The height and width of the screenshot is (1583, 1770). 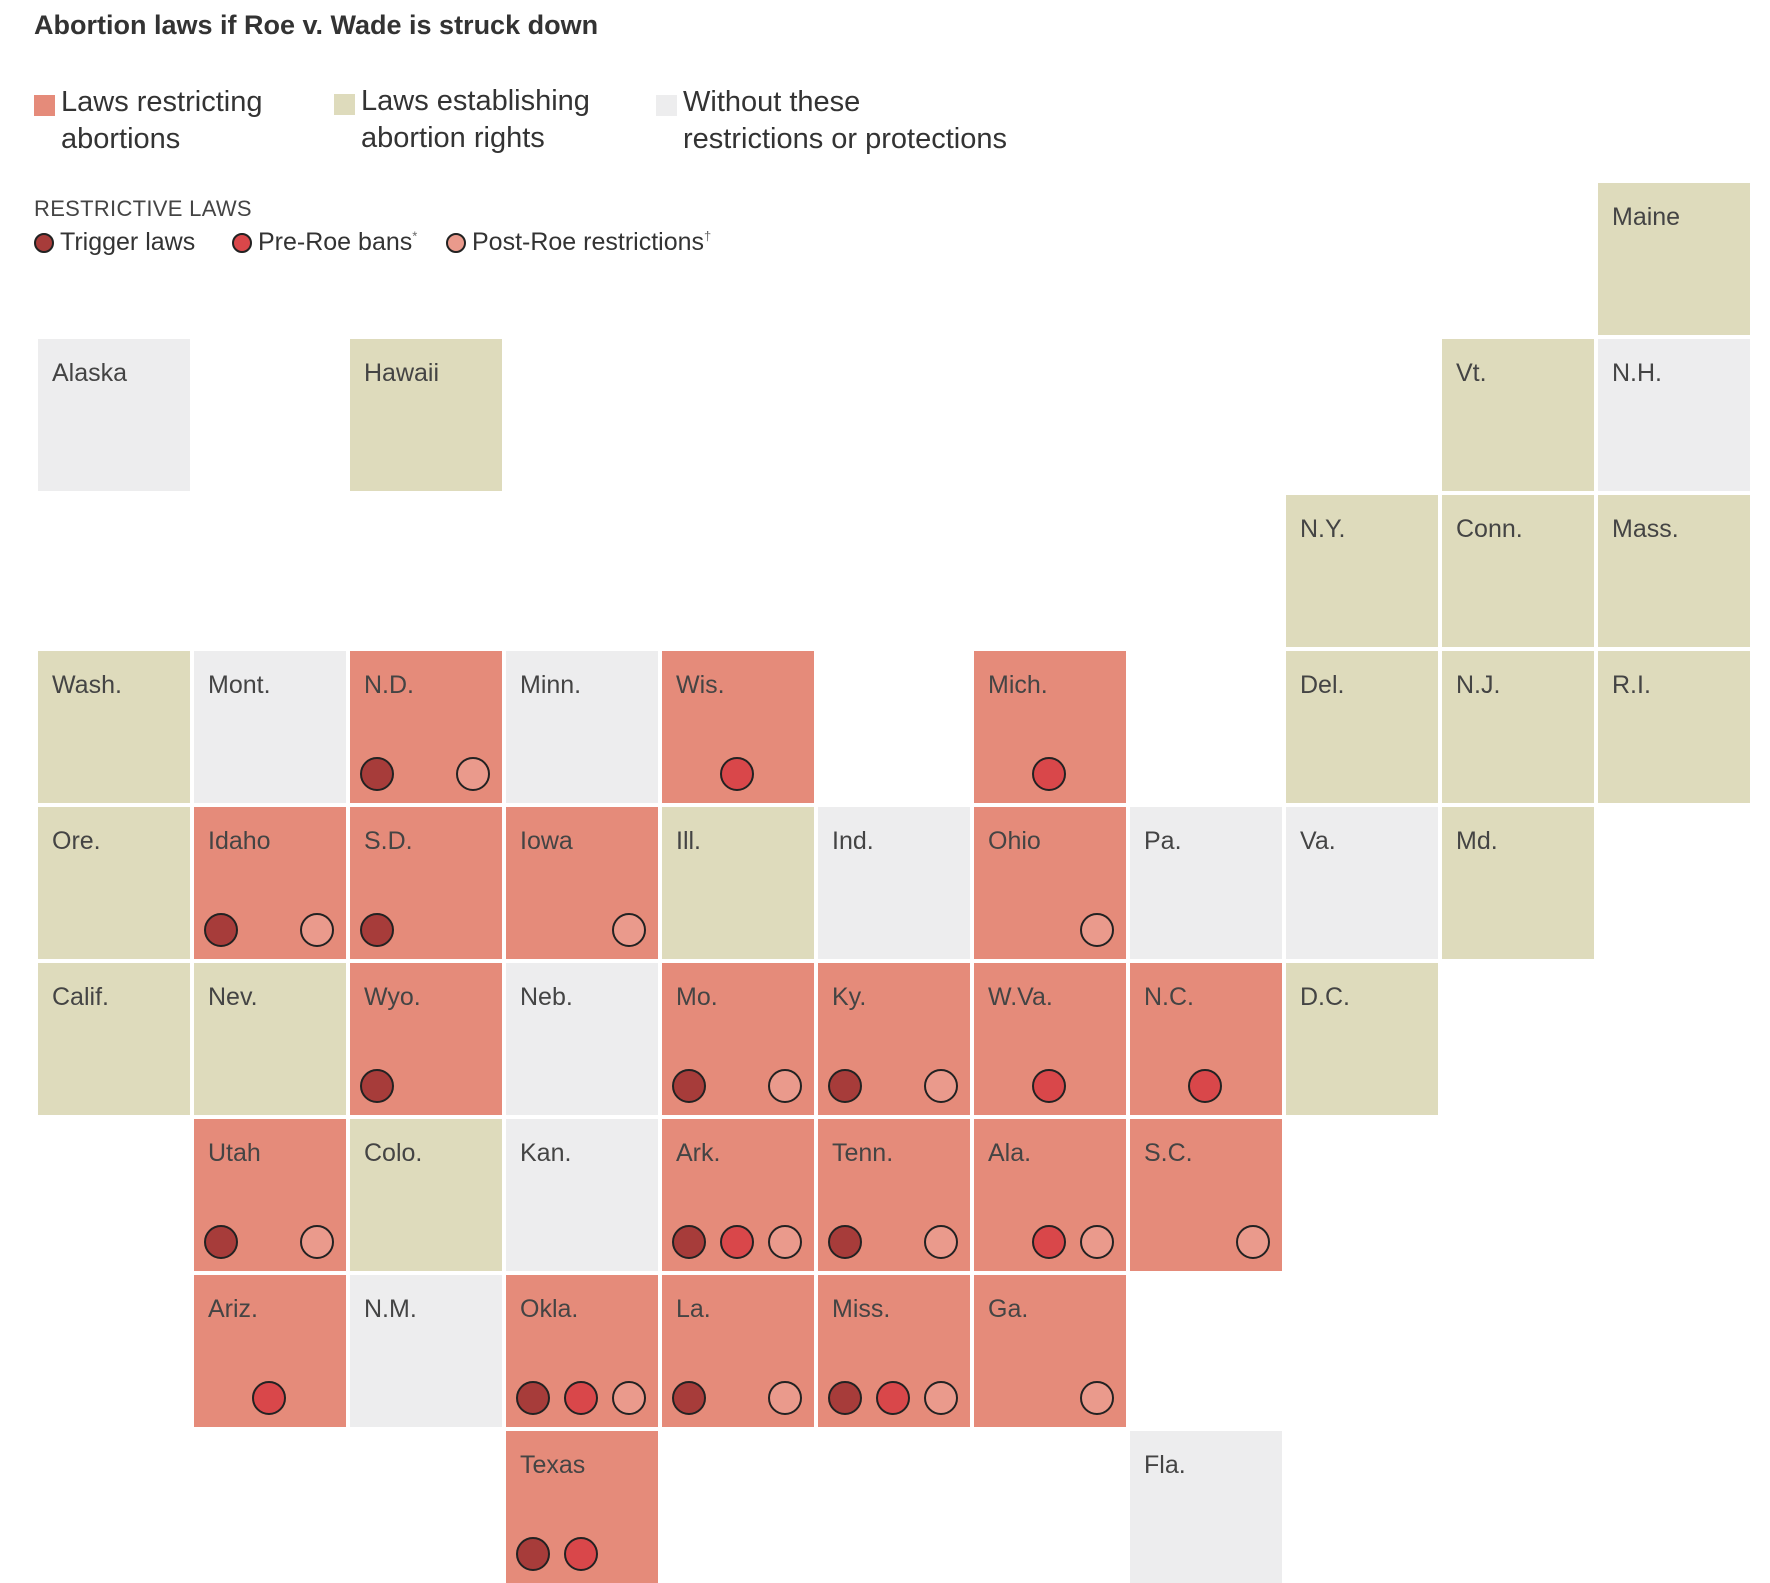 I want to click on state-tile-conn: Conn., so click(x=1518, y=571).